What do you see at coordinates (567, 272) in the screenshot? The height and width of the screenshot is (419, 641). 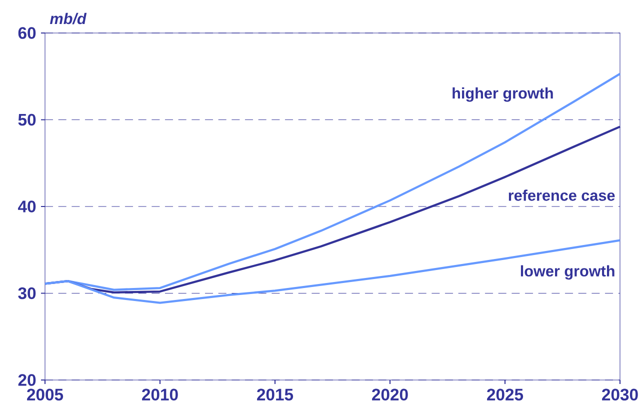 I see `series-label: lower growth` at bounding box center [567, 272].